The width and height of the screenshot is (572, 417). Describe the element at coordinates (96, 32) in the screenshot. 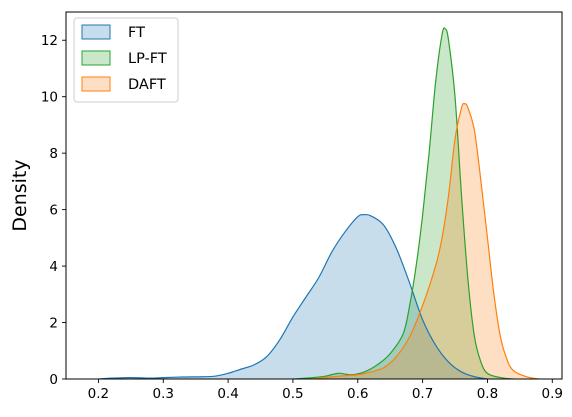

I see `legend-swatch-ft` at that location.